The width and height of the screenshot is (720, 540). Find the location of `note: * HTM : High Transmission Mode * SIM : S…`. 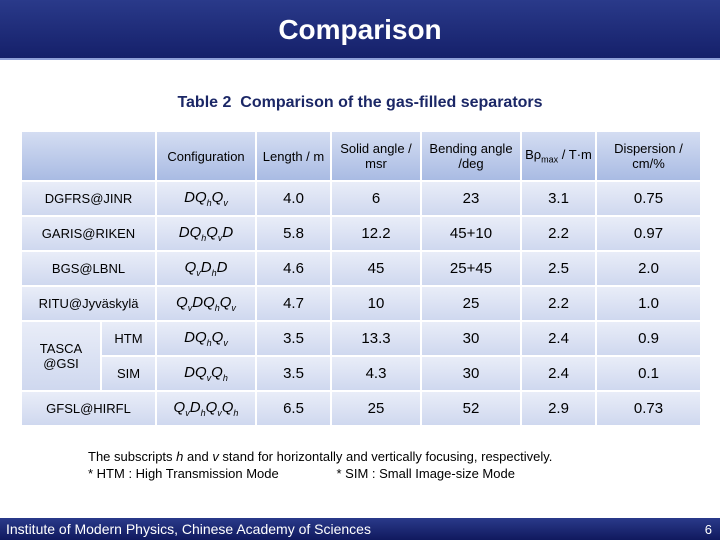

note: * HTM : High Transmission Mode * SIM : S… is located at coordinates (320, 473).